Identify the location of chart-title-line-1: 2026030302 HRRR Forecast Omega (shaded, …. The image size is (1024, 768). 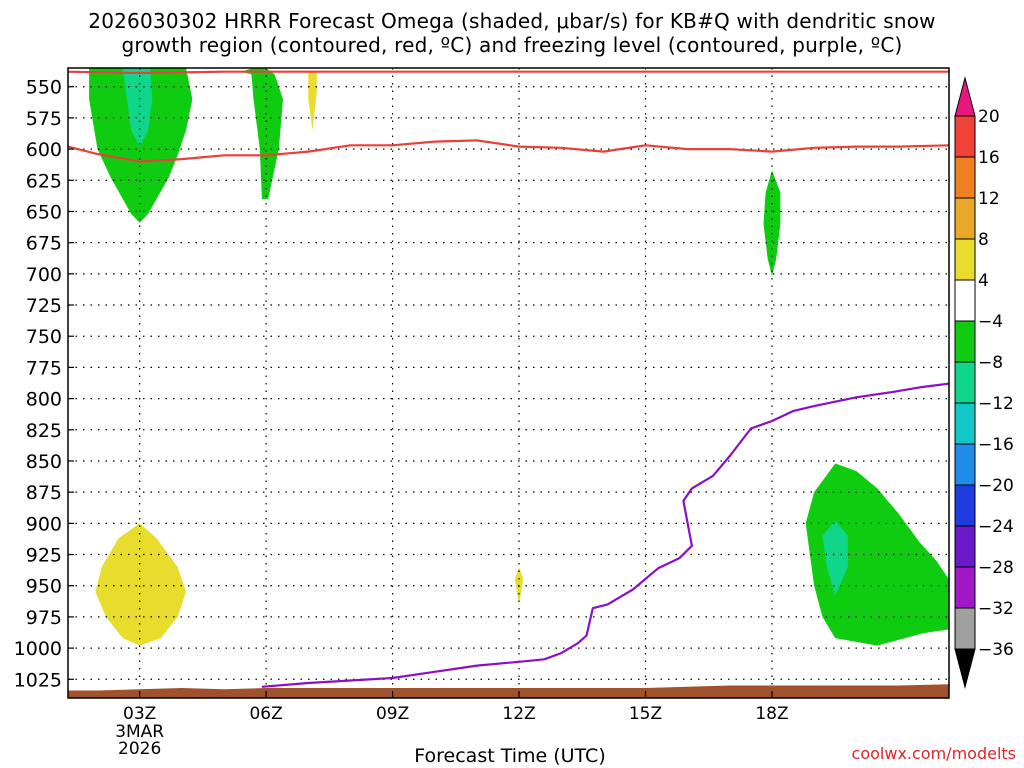
(512, 21).